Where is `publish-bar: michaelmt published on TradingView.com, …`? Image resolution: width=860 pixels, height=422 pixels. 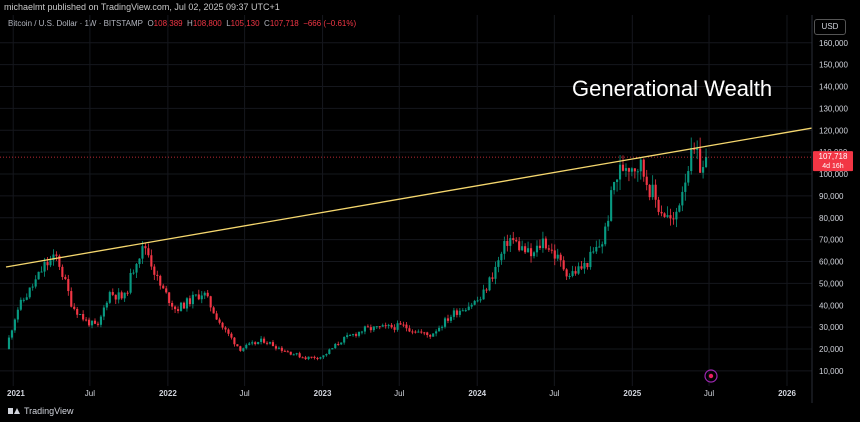
publish-bar: michaelmt published on TradingView.com, … is located at coordinates (430, 7).